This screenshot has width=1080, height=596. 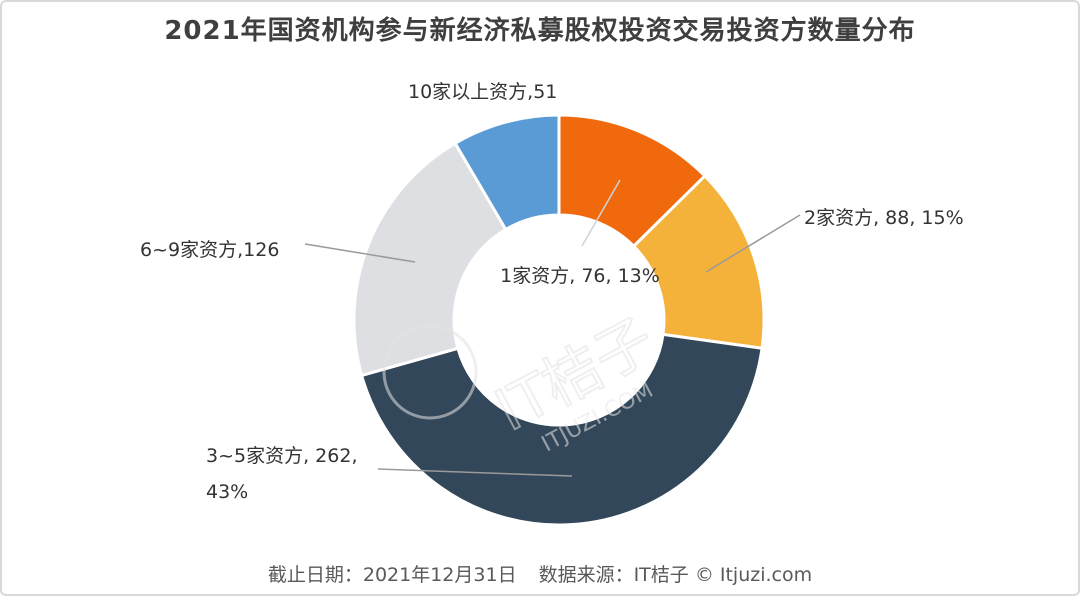 I want to click on slice-10-plus, so click(x=507, y=172).